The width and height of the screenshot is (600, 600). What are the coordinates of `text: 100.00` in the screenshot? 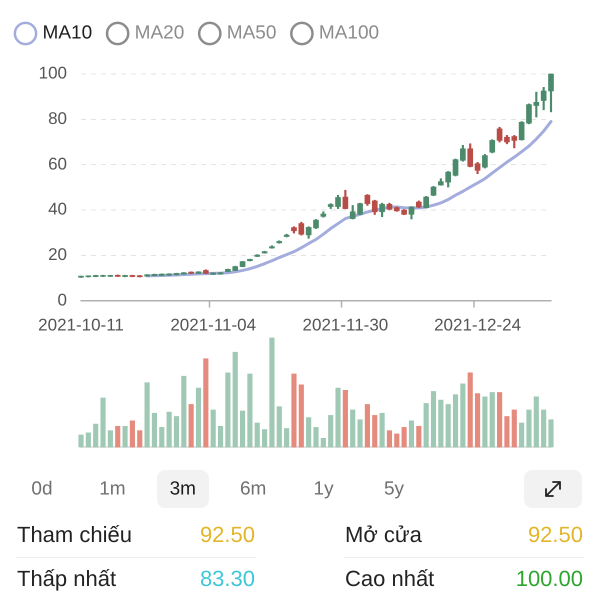 It's located at (549, 578).